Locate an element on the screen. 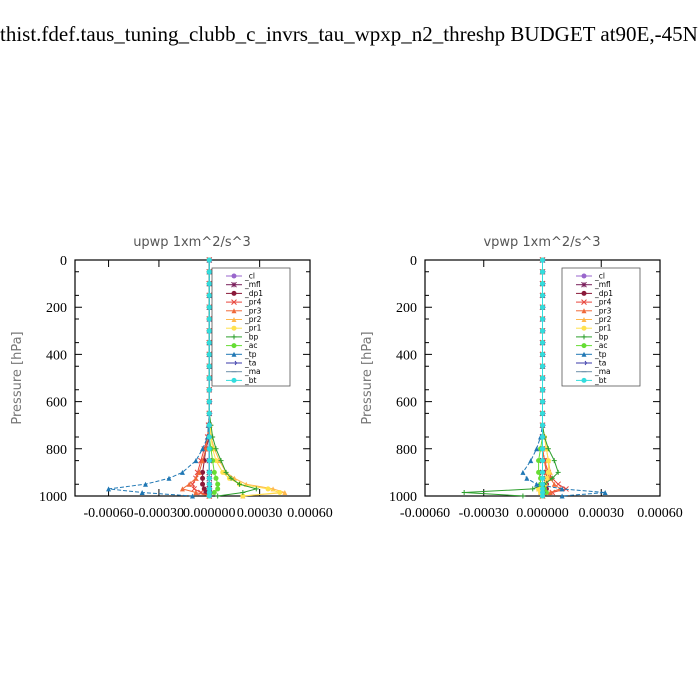 The image size is (700, 700). legend-label: _pr2 is located at coordinates (603, 319).